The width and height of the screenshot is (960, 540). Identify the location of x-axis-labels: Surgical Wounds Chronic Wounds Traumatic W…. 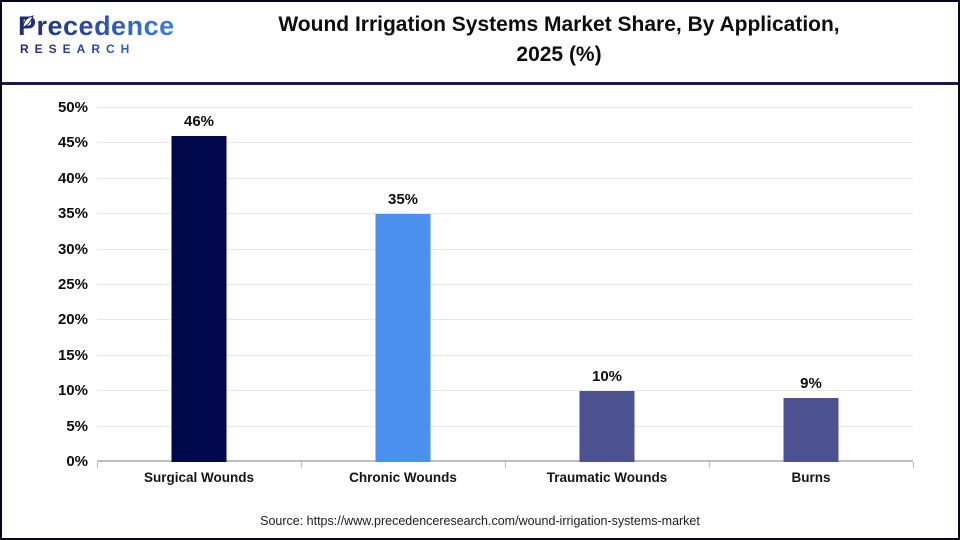
(505, 477).